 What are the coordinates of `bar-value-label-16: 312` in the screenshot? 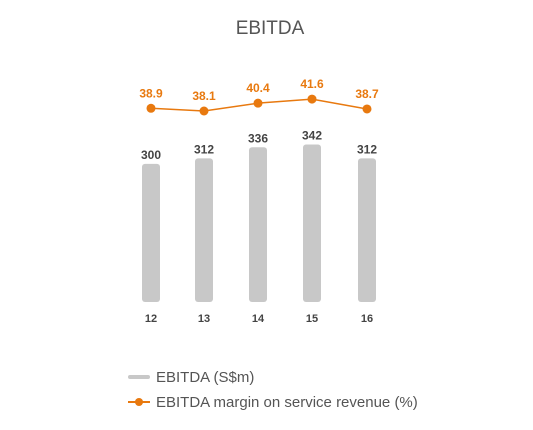 It's located at (367, 149).